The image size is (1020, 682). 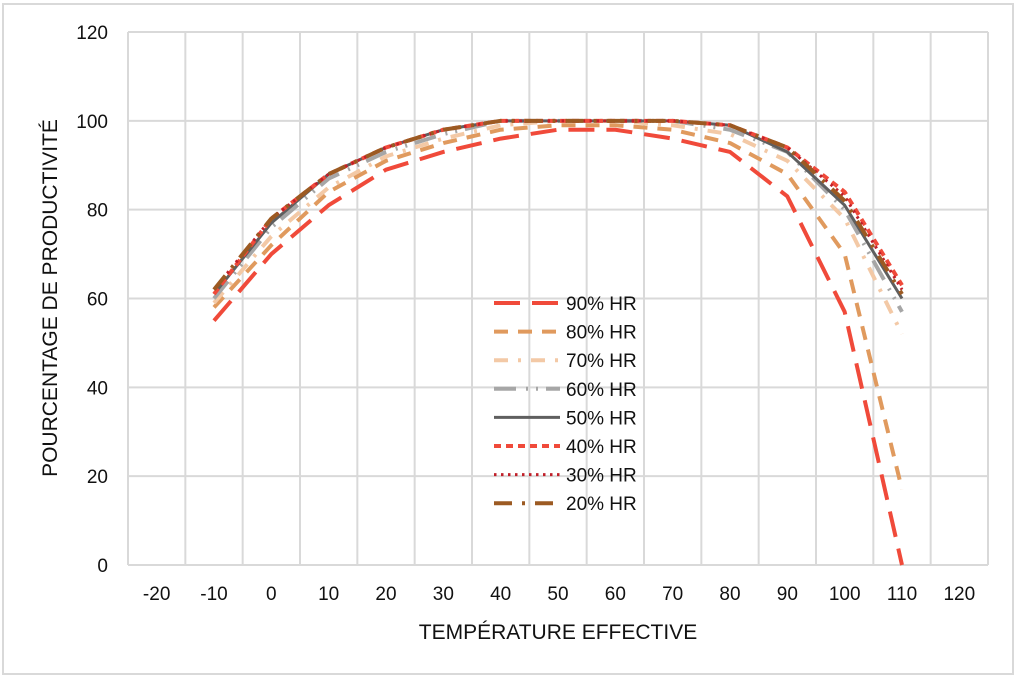 I want to click on y-axis-title: POURCENTAGE DE PRODUCTIVITÉ, so click(x=50, y=298).